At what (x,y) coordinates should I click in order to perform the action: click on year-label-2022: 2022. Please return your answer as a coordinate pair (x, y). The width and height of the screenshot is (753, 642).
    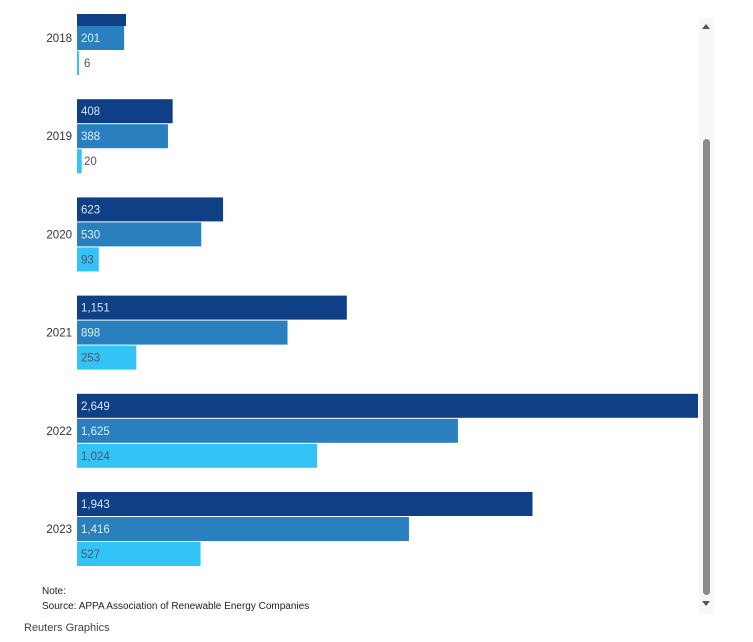
    Looking at the image, I should click on (59, 432).